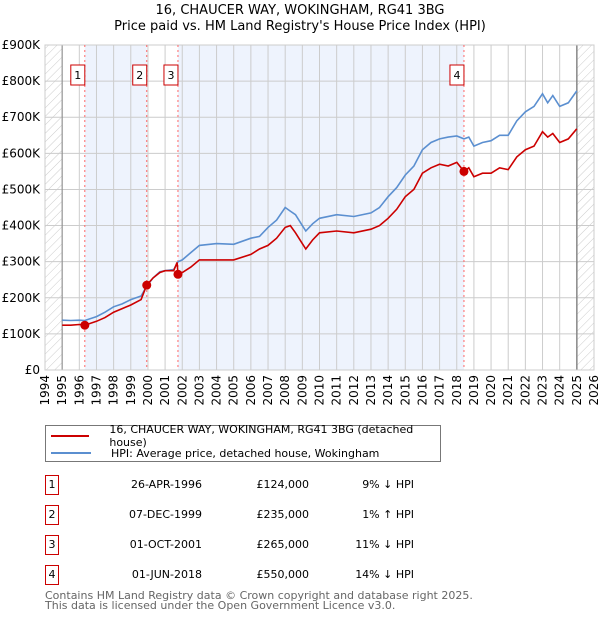  Describe the element at coordinates (560, 390) in the screenshot. I see `x-tick-label: 2024` at that location.